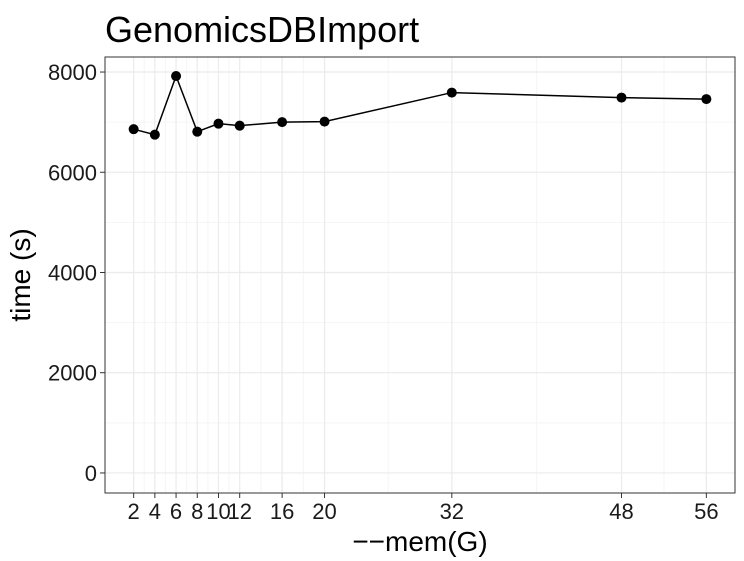 The width and height of the screenshot is (744, 561). I want to click on series, so click(420, 105).